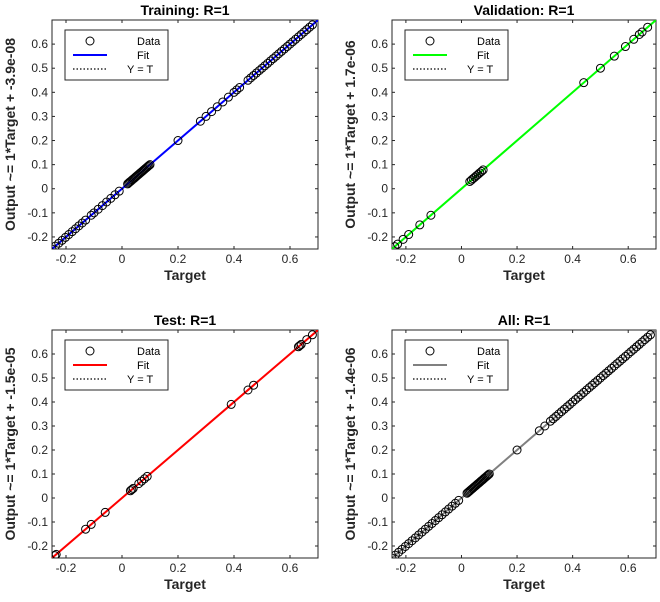 The width and height of the screenshot is (660, 602). Describe the element at coordinates (185, 320) in the screenshot. I see `chart-title: Test: R=1` at that location.